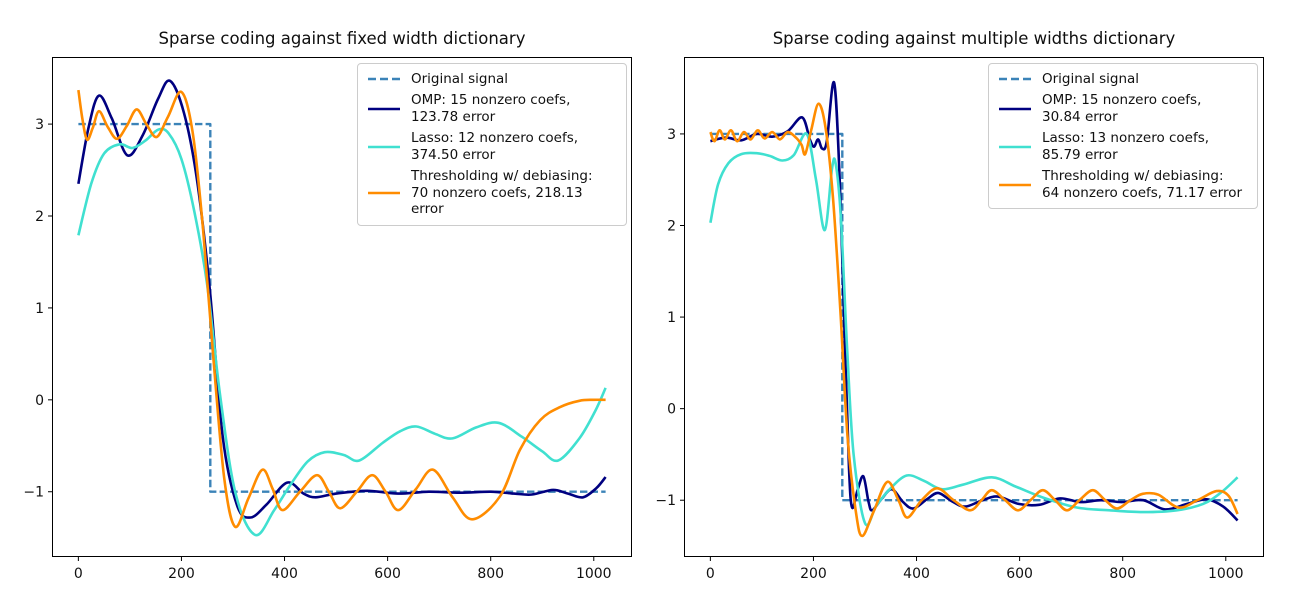  I want to click on legend-label: OMP: 15 nonzero coefs, 30.84 error, so click(1122, 108).